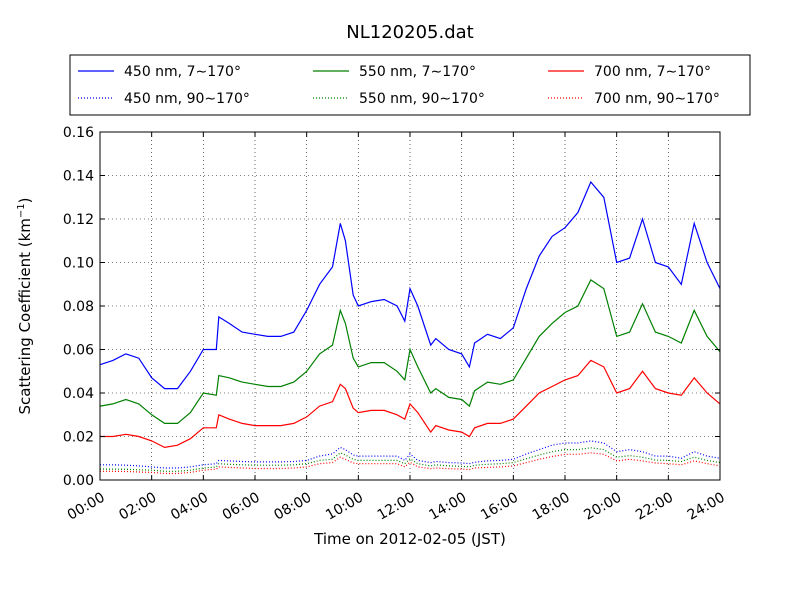 The width and height of the screenshot is (800, 600). I want to click on x-tick-label: 08:00, so click(292, 507).